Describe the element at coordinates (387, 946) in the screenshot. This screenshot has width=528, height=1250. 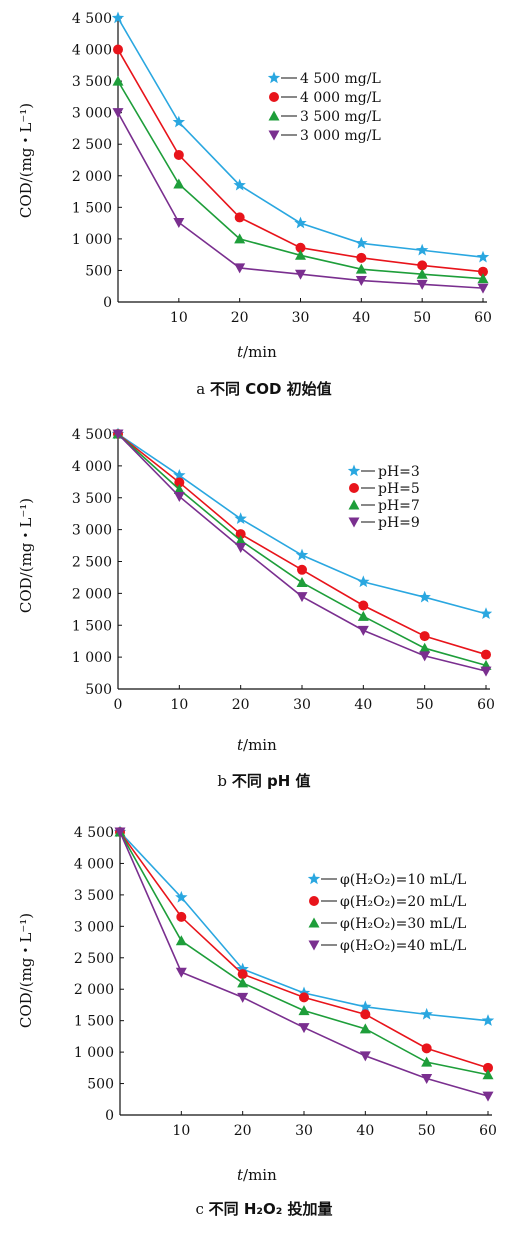
I see `legend-item: φ(H₂O₂)=40 mL/L` at that location.